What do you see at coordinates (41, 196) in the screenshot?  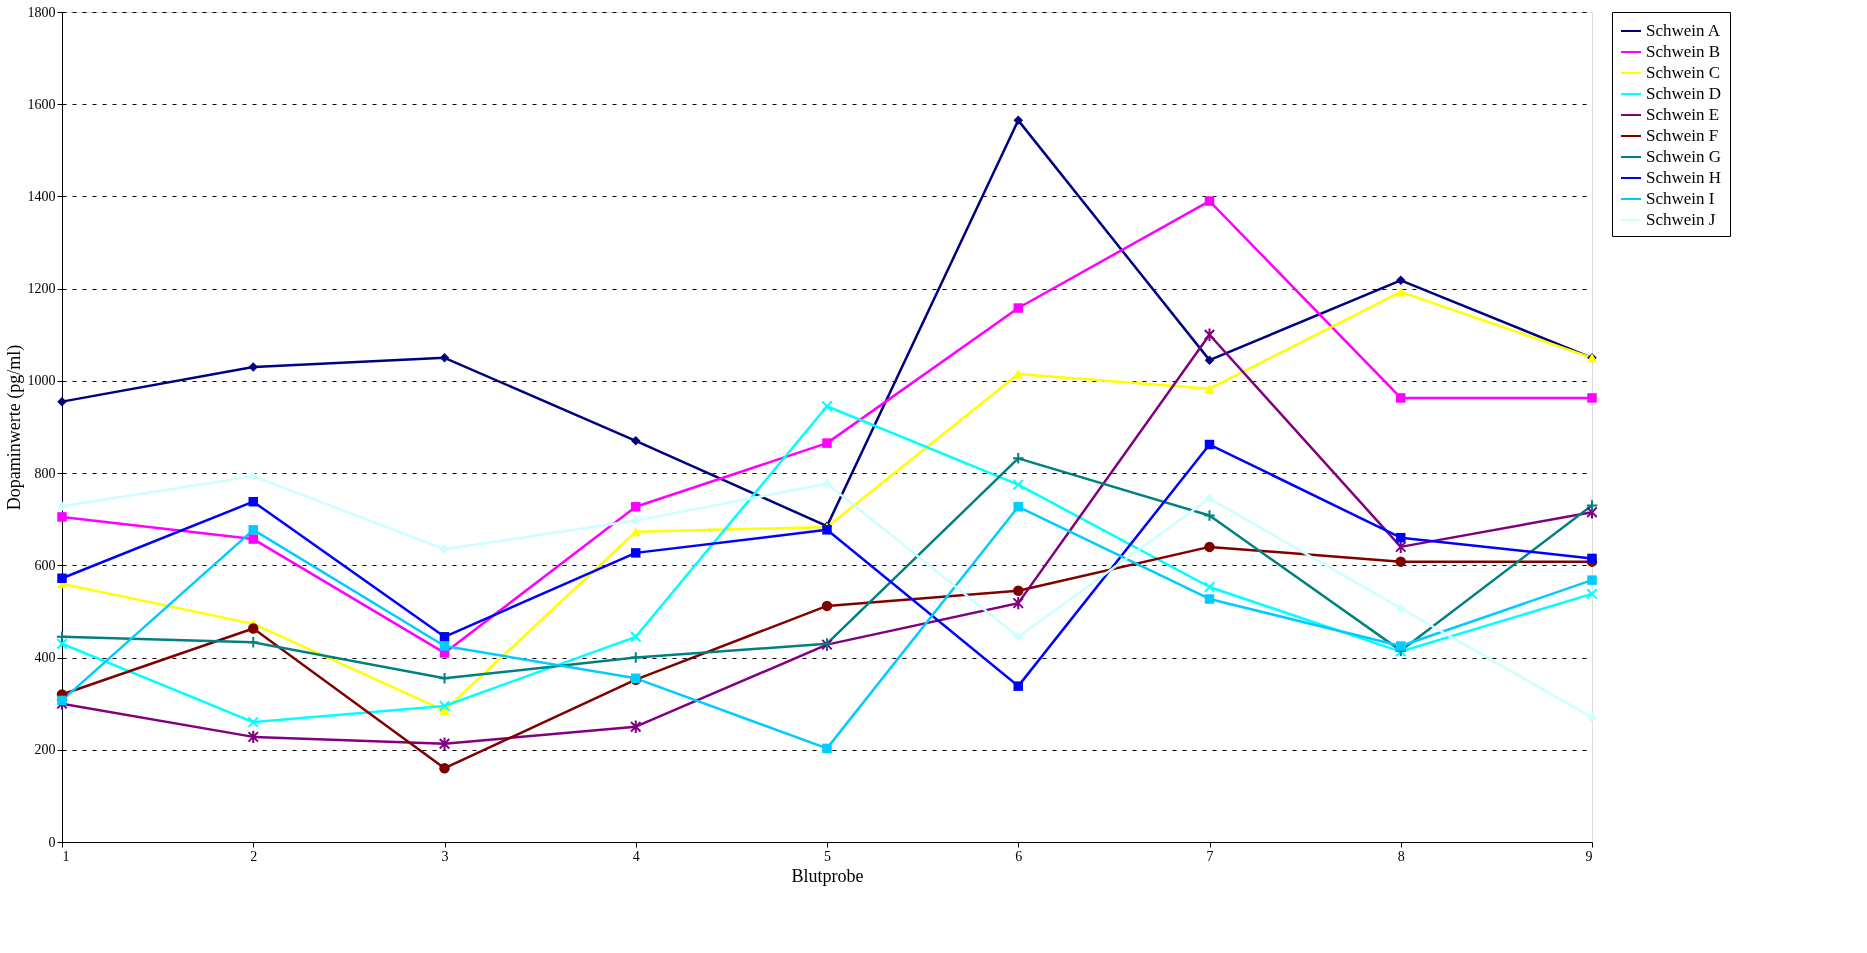 I see `y-tick-label: 1400` at bounding box center [41, 196].